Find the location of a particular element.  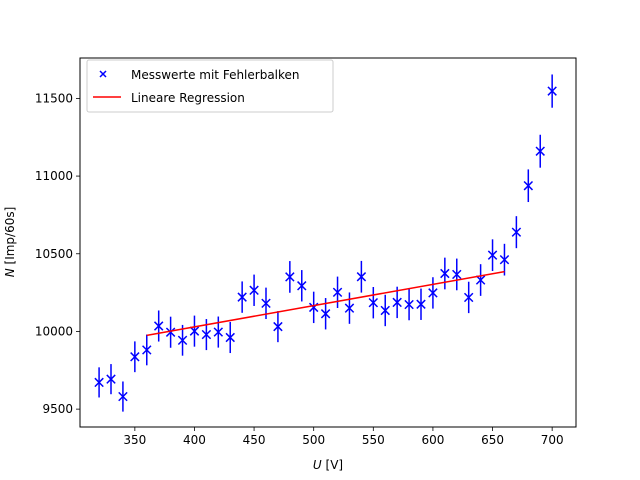

legend-box is located at coordinates (210, 86).